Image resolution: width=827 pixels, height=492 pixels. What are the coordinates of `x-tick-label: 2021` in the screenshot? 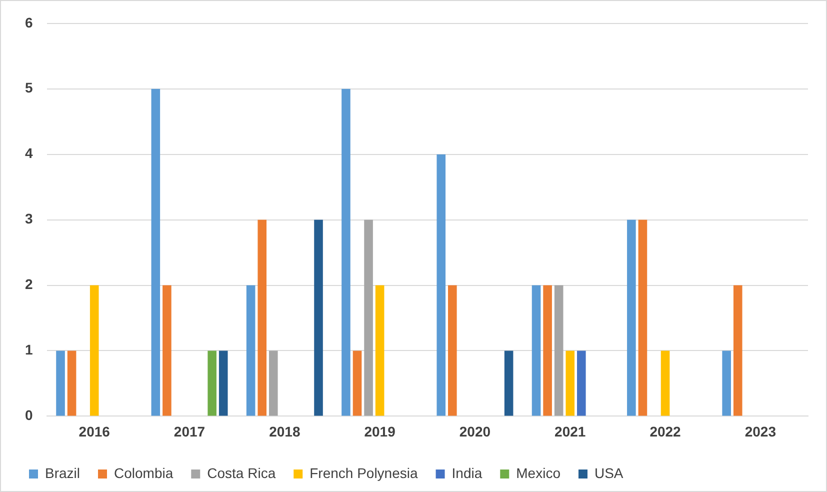 It's located at (570, 431).